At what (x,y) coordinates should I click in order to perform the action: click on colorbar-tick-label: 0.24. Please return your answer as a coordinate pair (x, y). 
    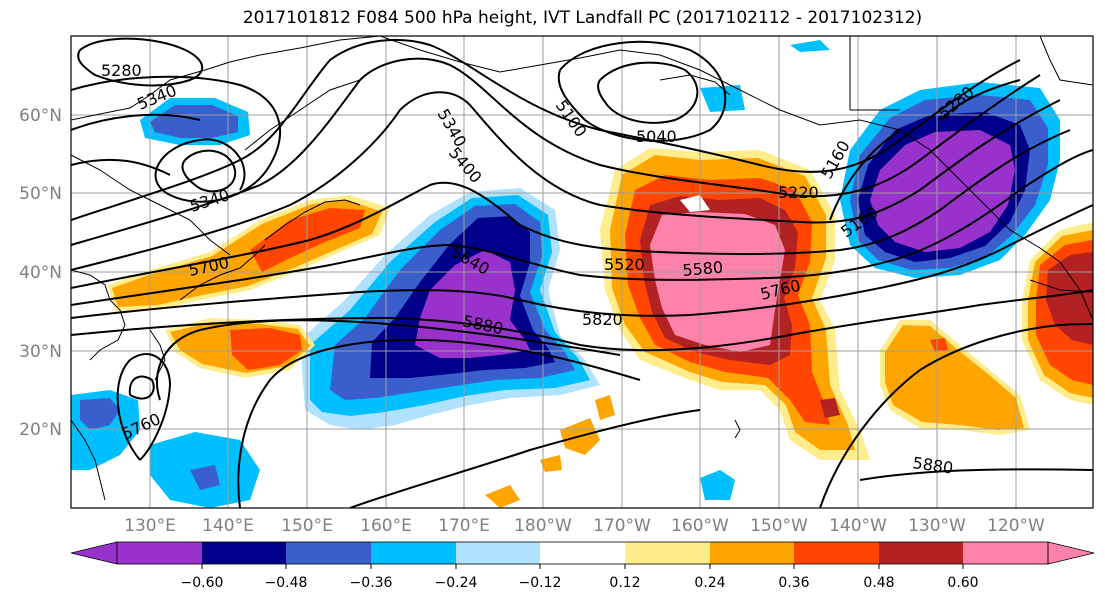
    Looking at the image, I should click on (709, 583).